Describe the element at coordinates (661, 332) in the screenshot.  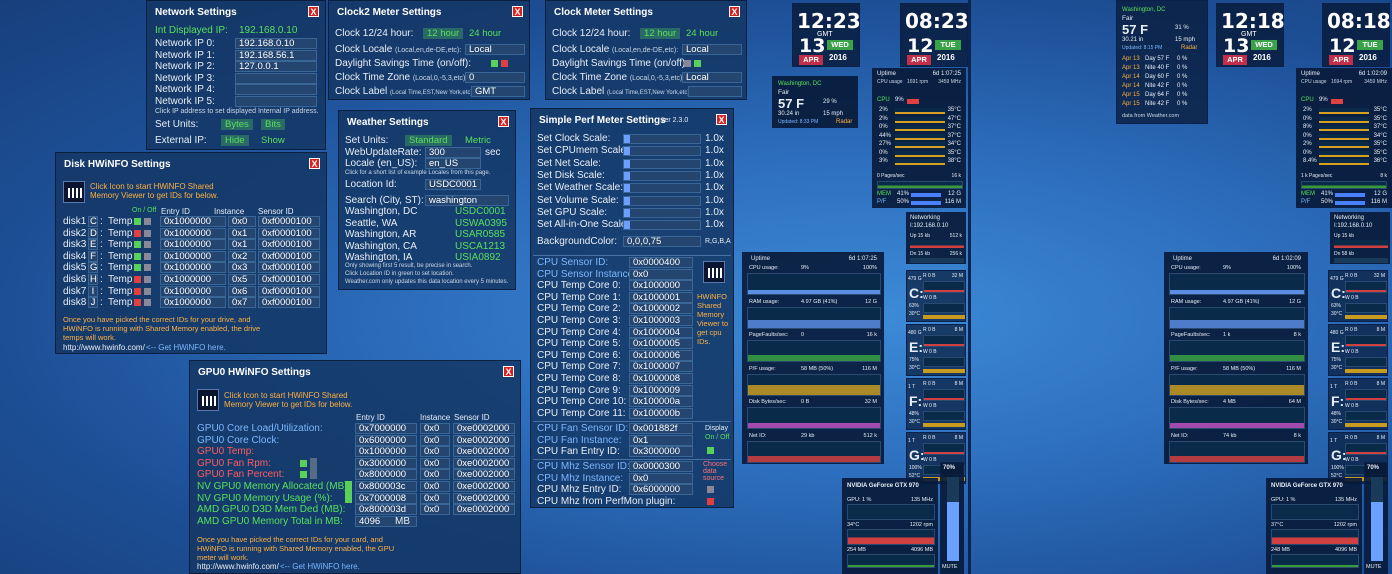
I see `sensor-id-input: 0x1000004` at that location.